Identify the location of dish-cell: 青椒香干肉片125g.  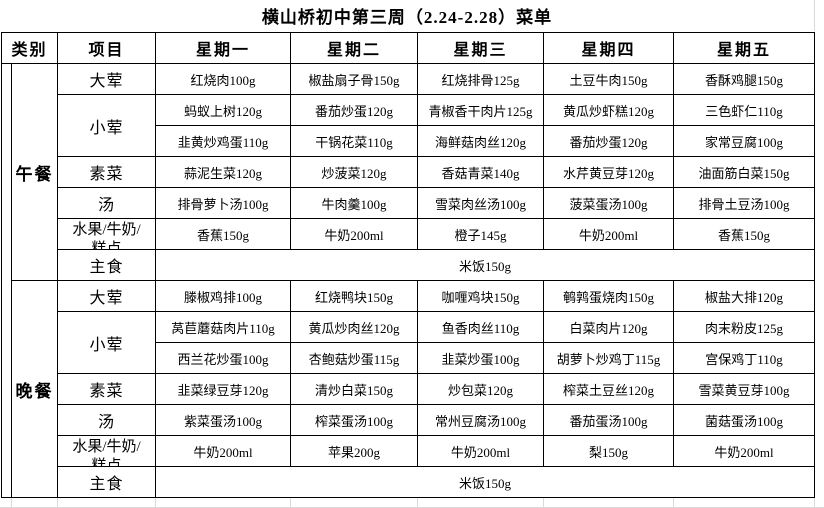
(481, 110).